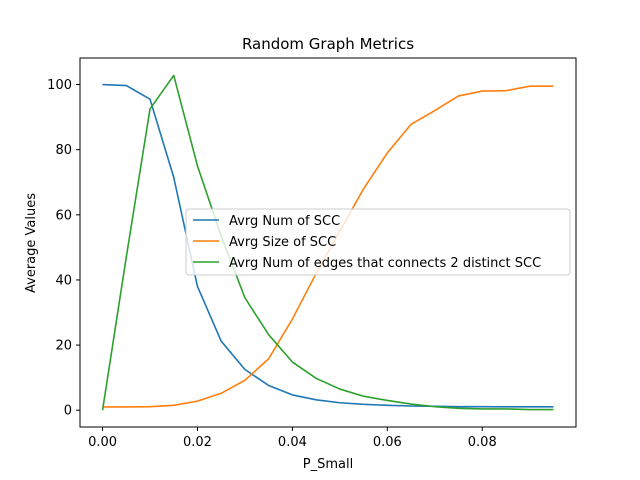 Image resolution: width=640 pixels, height=480 pixels. I want to click on x-axis-ticks: 0.00 0.02 0.04 0.06 0.08, so click(292, 438).